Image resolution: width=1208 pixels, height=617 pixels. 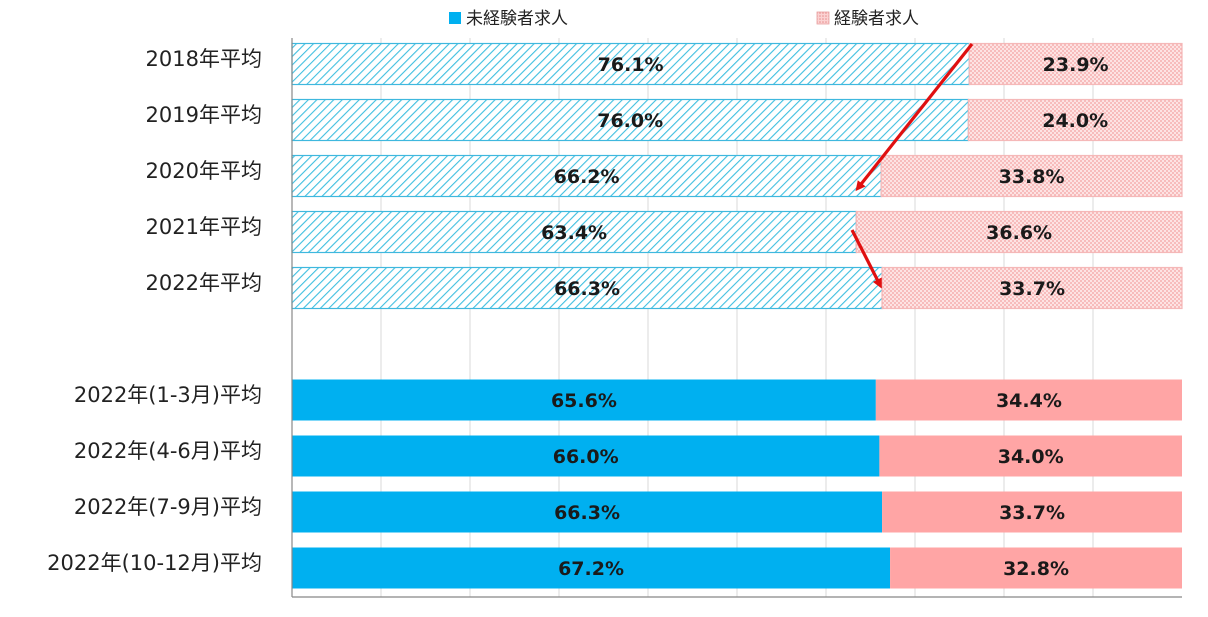 I want to click on value-label-experienced: 32.8%, so click(x=1036, y=569).